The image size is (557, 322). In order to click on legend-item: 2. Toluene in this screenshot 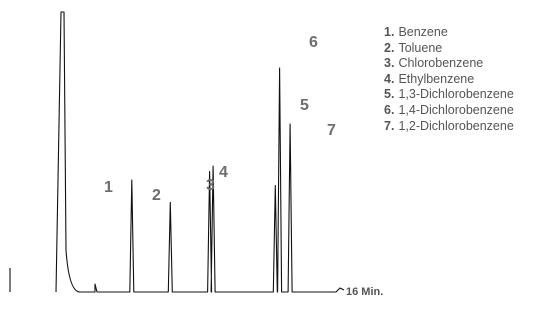, I will do `click(449, 49)`.